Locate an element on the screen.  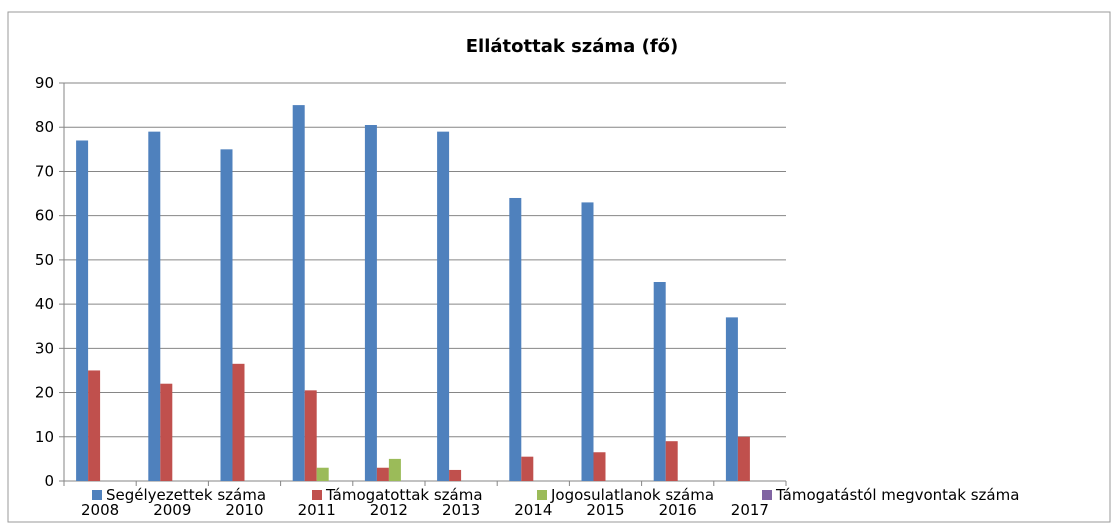
x-tick-label: 2011 is located at coordinates (317, 510).